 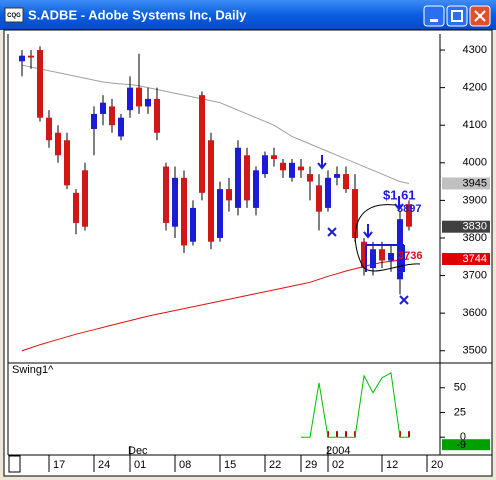 I want to click on x-tick-label: 02, so click(x=338, y=465).